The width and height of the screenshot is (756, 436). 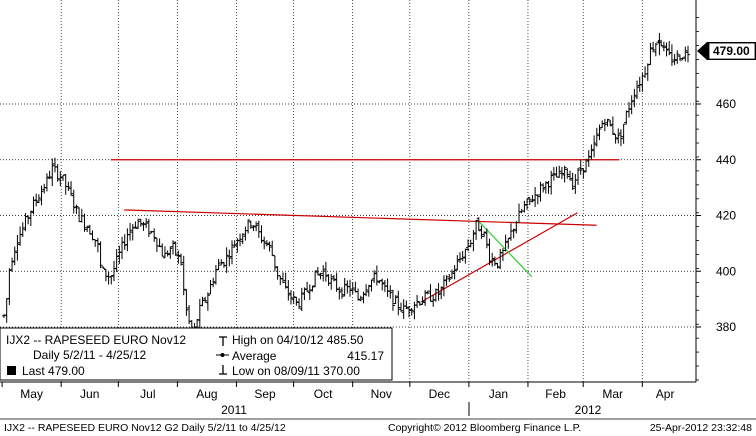 I want to click on y-tick-label: 420, so click(x=726, y=216).